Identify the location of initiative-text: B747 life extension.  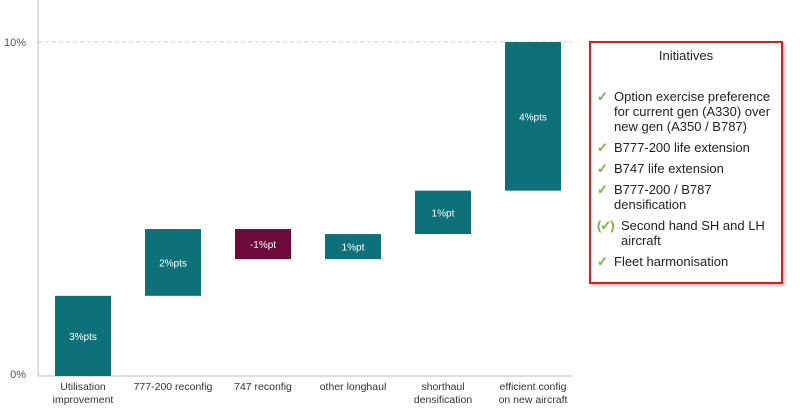
(669, 168).